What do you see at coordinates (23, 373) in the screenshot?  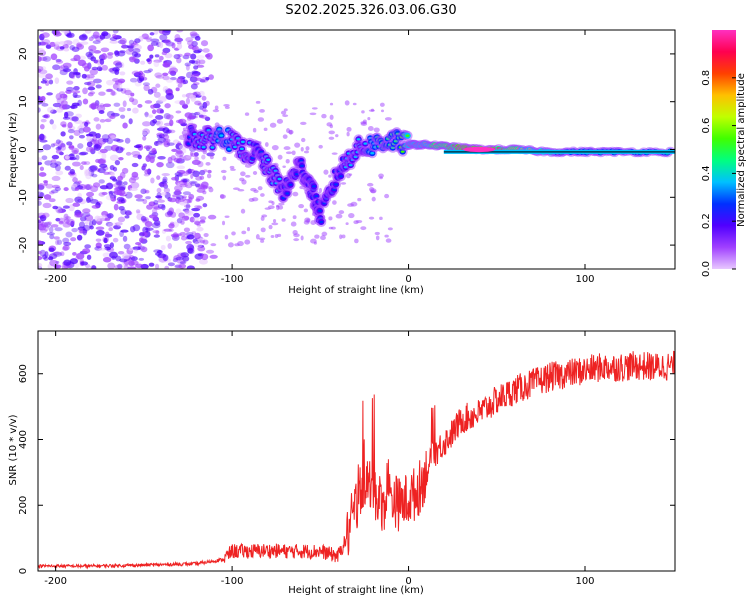 I see `snr-y-tick-label: 600` at bounding box center [23, 373].